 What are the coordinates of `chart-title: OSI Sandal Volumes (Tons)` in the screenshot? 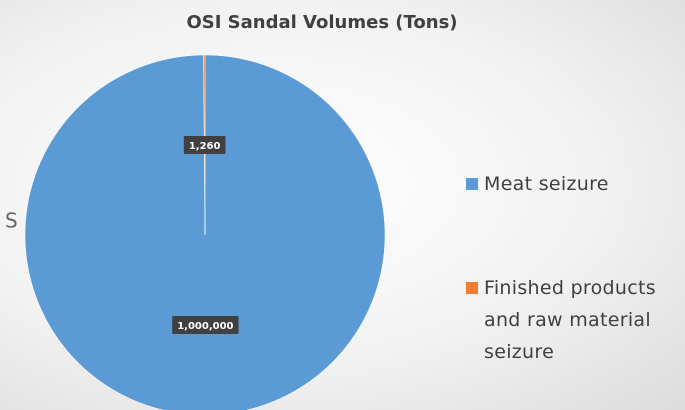 It's located at (321, 22).